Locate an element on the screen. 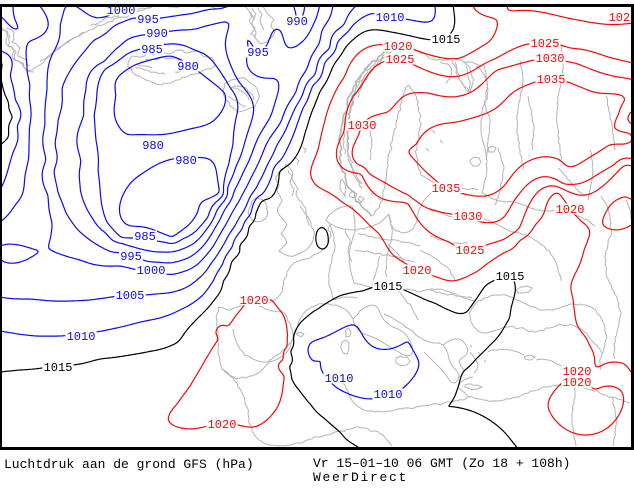 This screenshot has height=490, width=634. svg-text: 1005 is located at coordinates (130, 296).